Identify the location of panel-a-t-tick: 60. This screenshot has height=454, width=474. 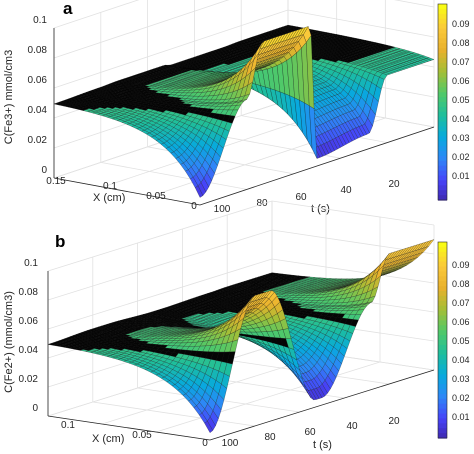
(301, 197).